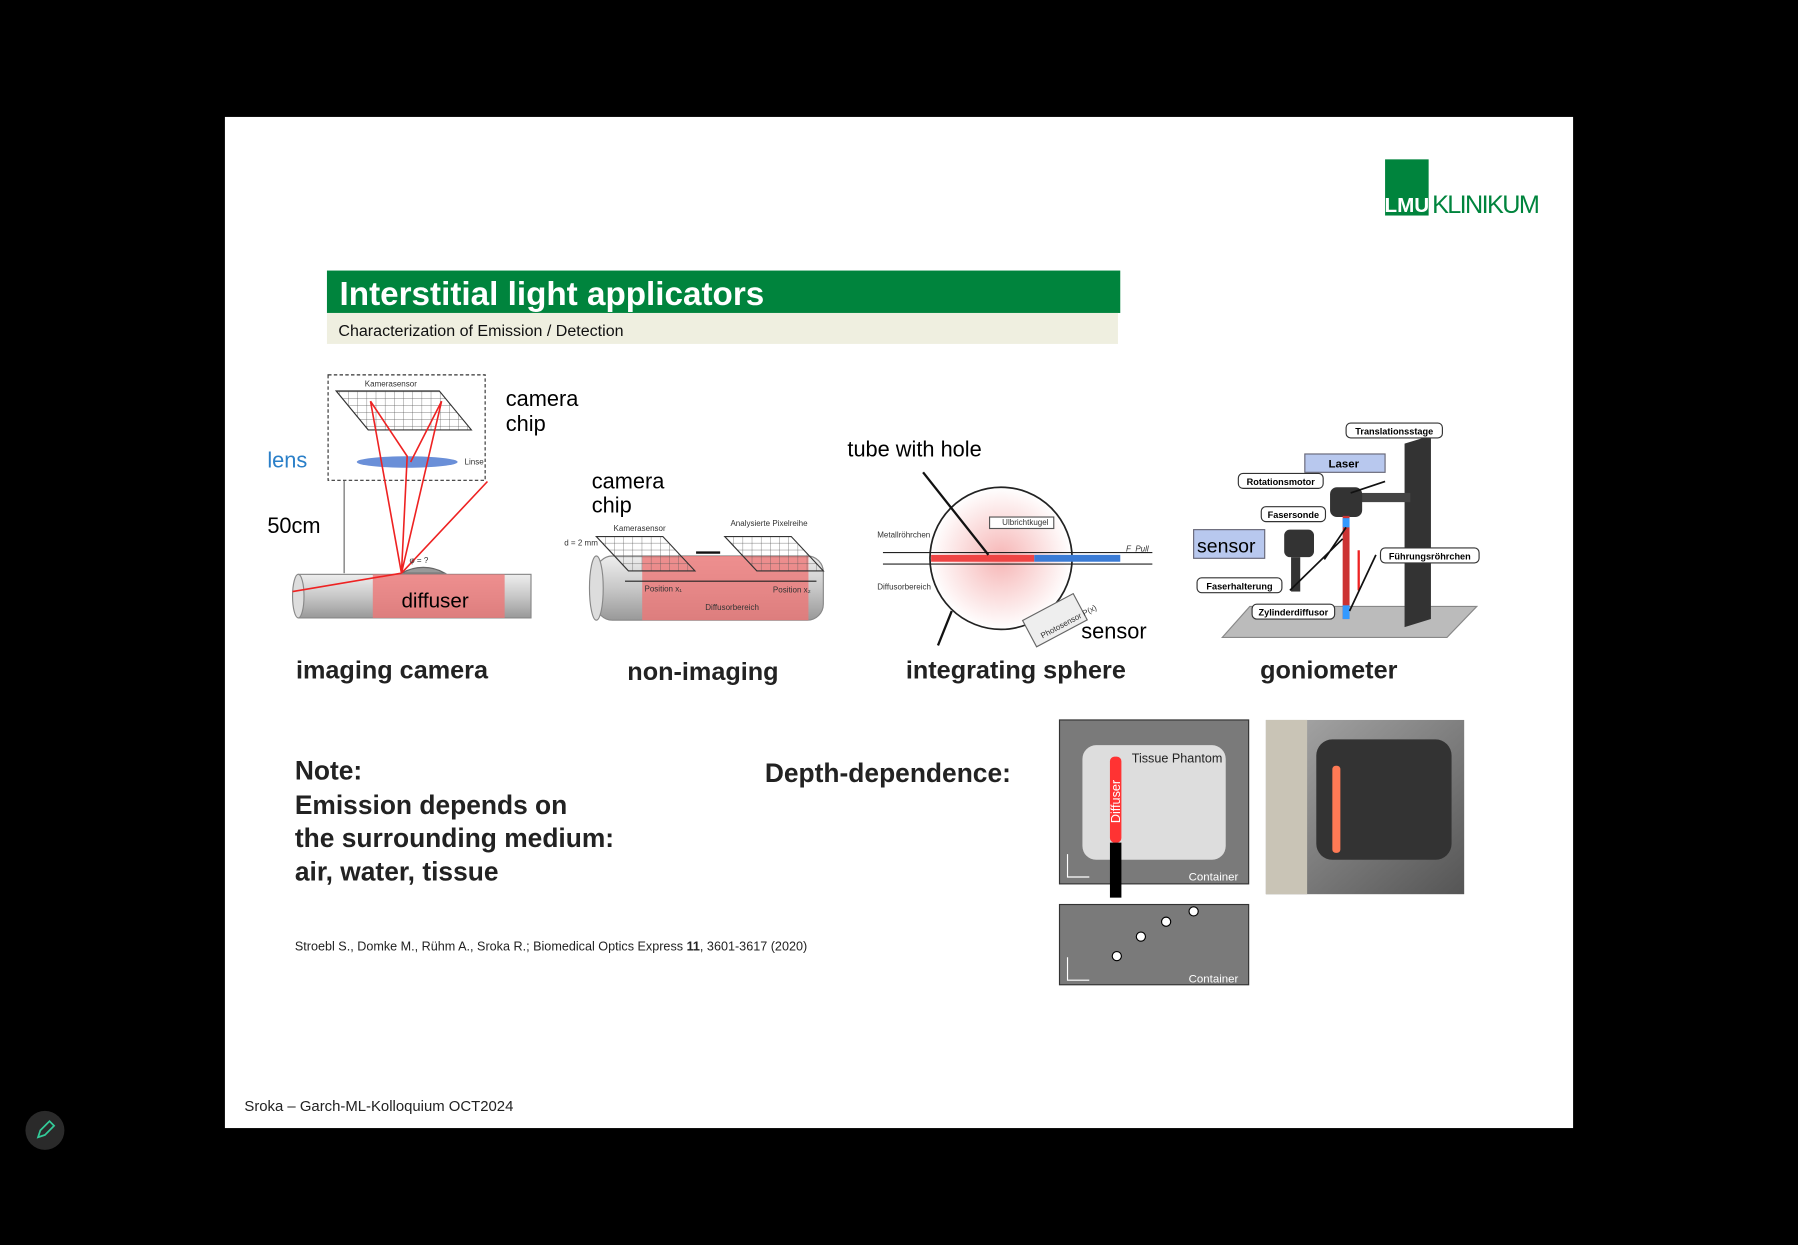 The width and height of the screenshot is (1798, 1245). I want to click on title-bar, so click(723, 291).